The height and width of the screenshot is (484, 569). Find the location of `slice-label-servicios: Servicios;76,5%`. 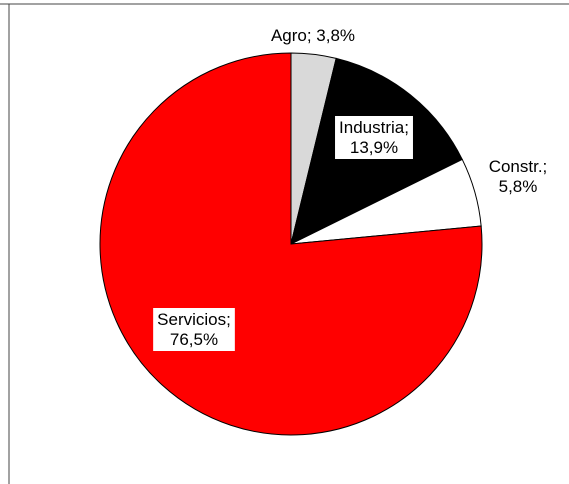

slice-label-servicios: Servicios;76,5% is located at coordinates (194, 329).